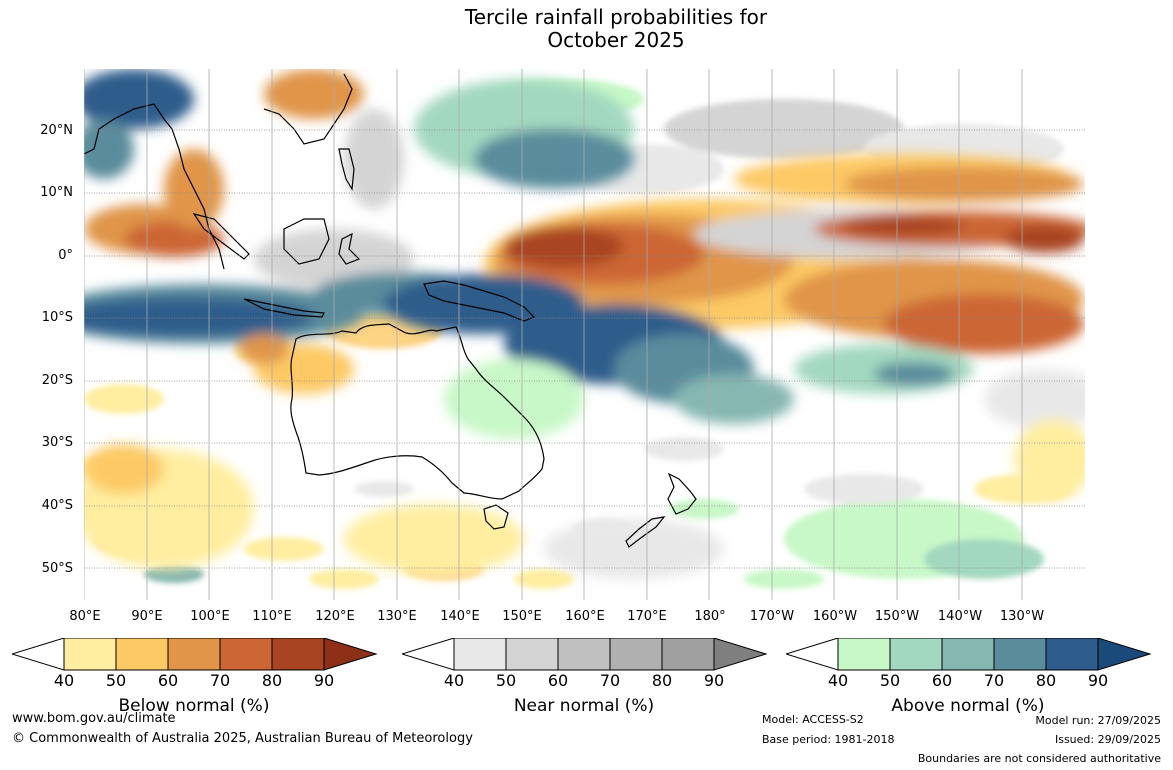 The width and height of the screenshot is (1173, 770). I want to click on lon-label: 170°E, so click(647, 616).